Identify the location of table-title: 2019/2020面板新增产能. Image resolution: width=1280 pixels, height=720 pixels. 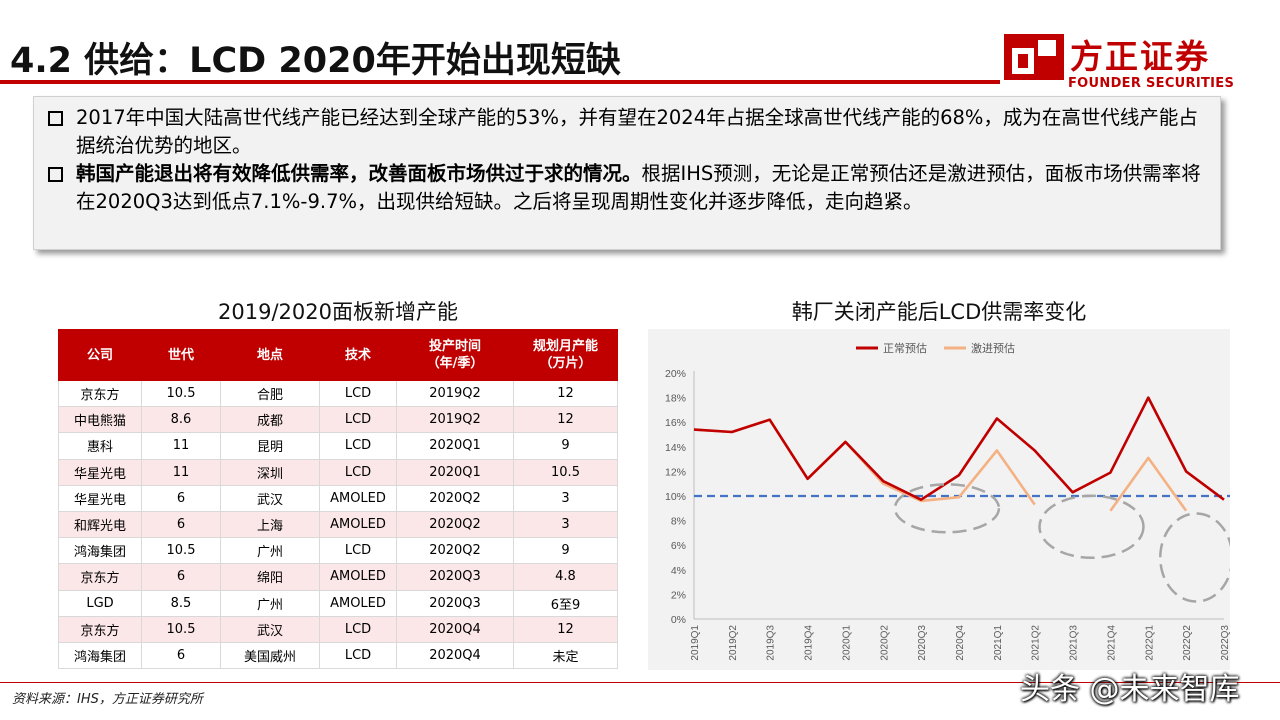
(338, 312).